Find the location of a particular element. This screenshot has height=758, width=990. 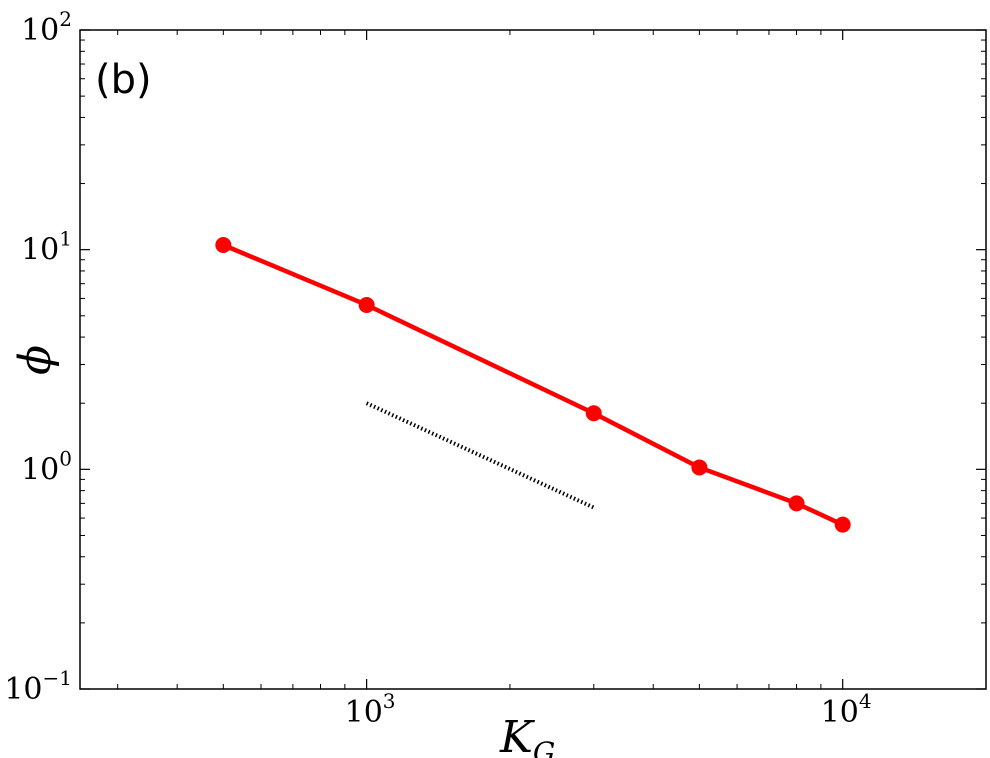

x-axis-label-main: K is located at coordinates (517, 735).